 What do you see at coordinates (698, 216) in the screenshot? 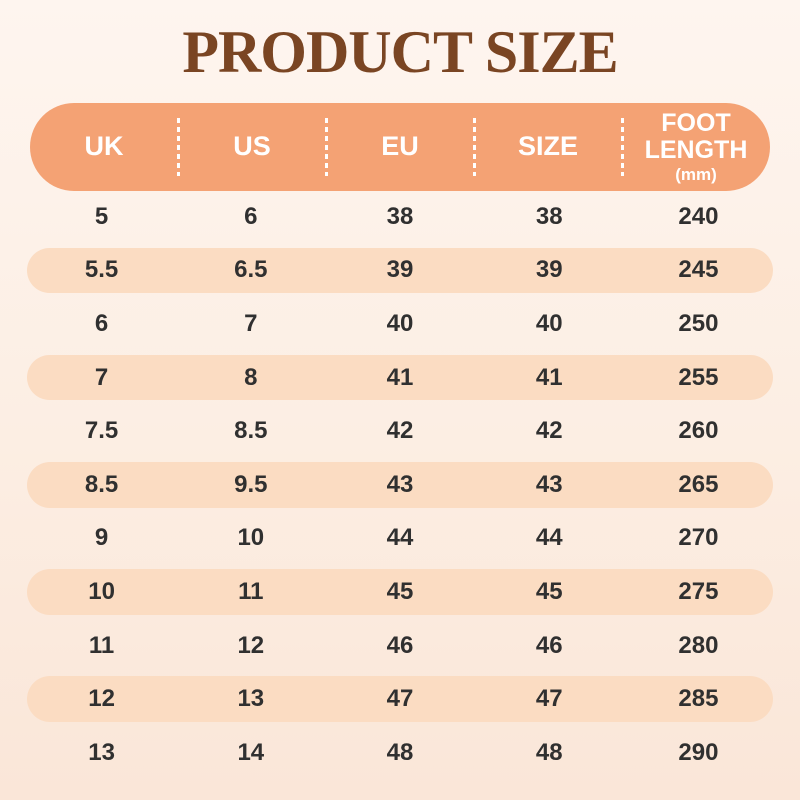
I see `table-cell: 240` at bounding box center [698, 216].